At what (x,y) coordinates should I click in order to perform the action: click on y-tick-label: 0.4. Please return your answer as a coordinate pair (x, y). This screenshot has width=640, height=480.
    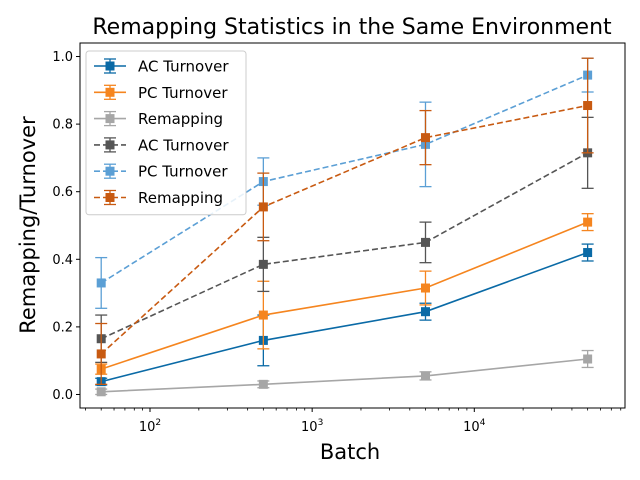
    Looking at the image, I should click on (62, 260).